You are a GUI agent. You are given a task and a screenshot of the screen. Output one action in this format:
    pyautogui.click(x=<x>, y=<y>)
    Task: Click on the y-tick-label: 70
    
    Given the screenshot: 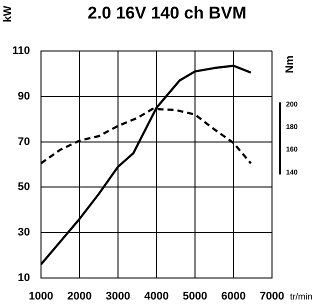 What is the action you would take?
    pyautogui.click(x=24, y=142)
    